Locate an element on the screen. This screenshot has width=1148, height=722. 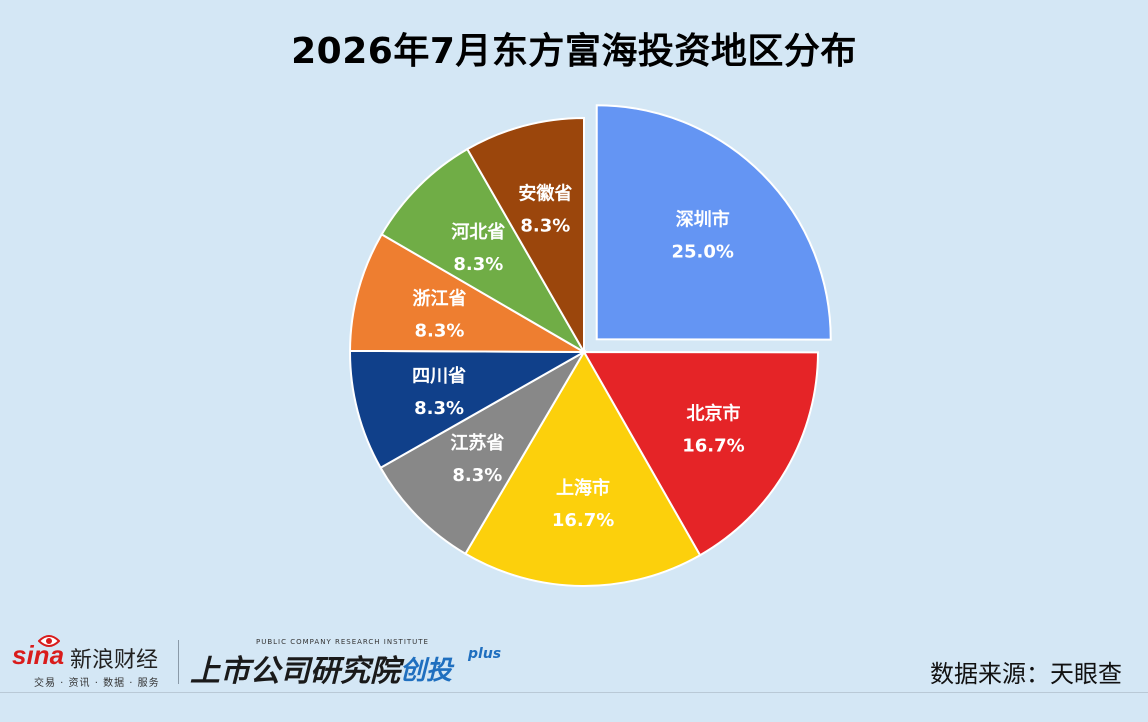
chart-title: 2026年7月东方富海投资地区分布 is located at coordinates (574, 51).